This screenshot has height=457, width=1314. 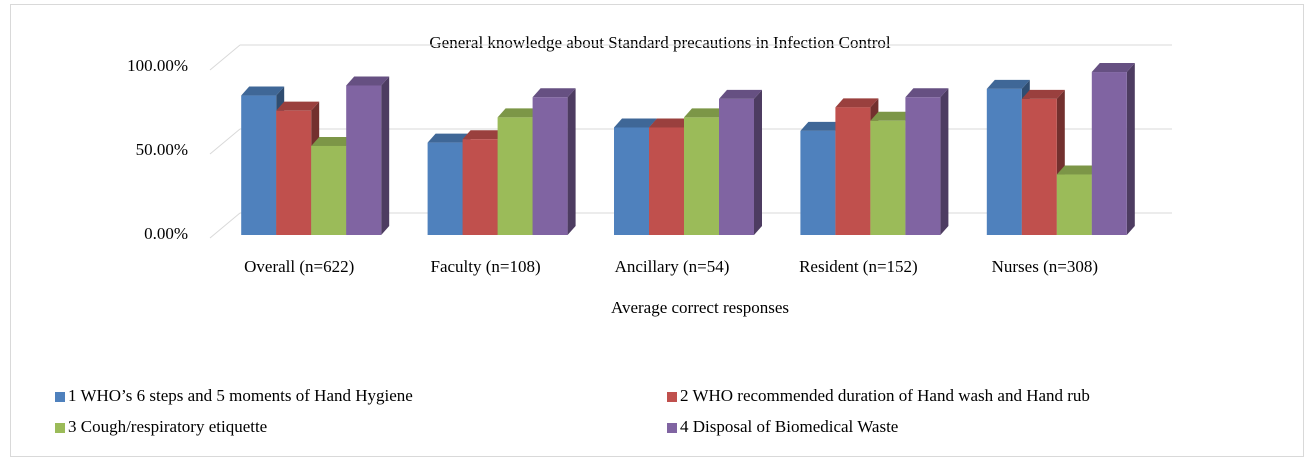 I want to click on x-tick-label: Ancillary (n=54), so click(x=672, y=266).